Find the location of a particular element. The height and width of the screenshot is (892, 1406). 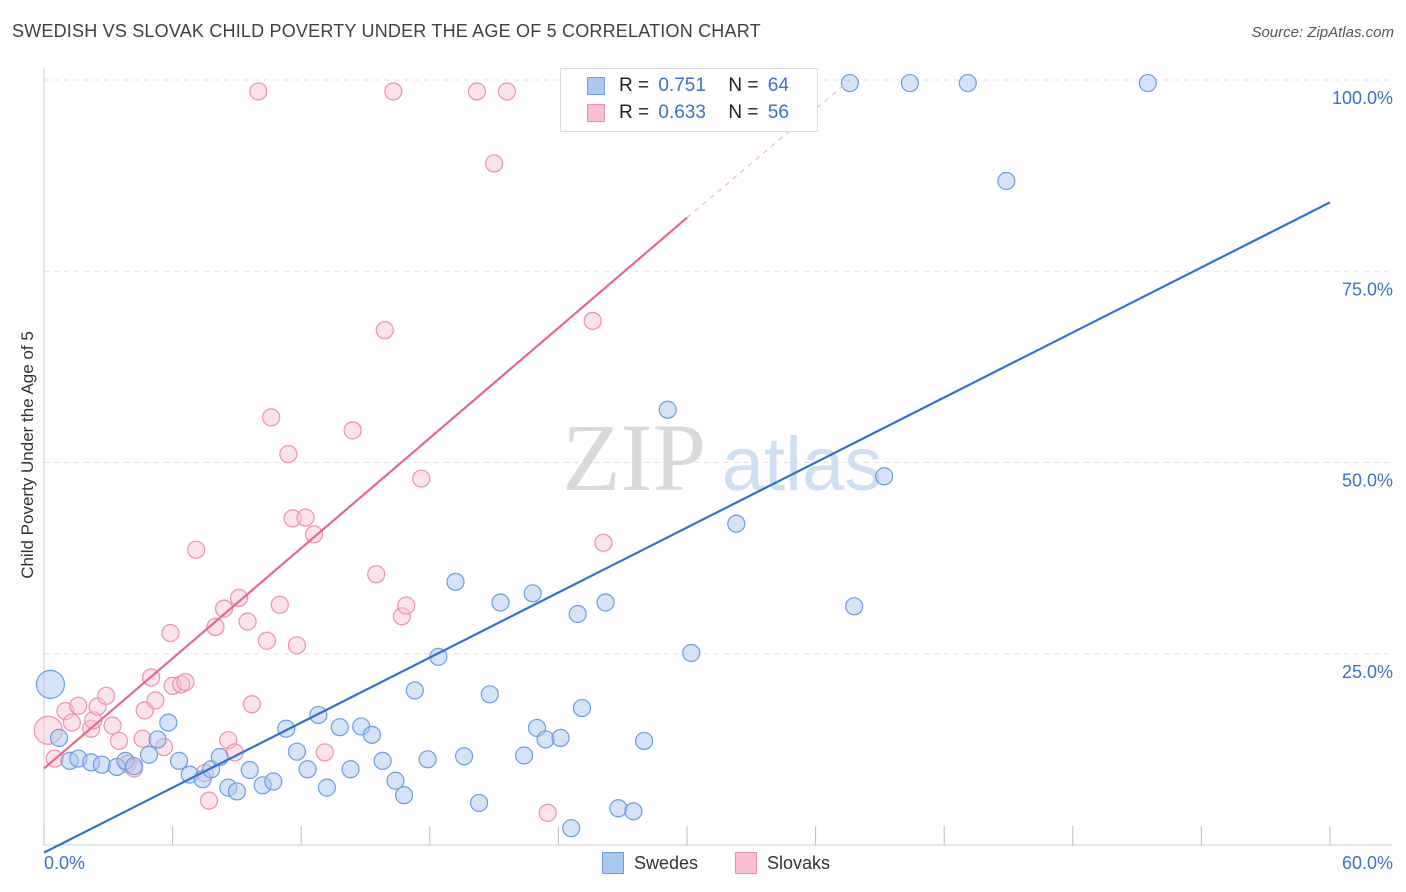

x-tick-label: 0.0% is located at coordinates (64, 863).